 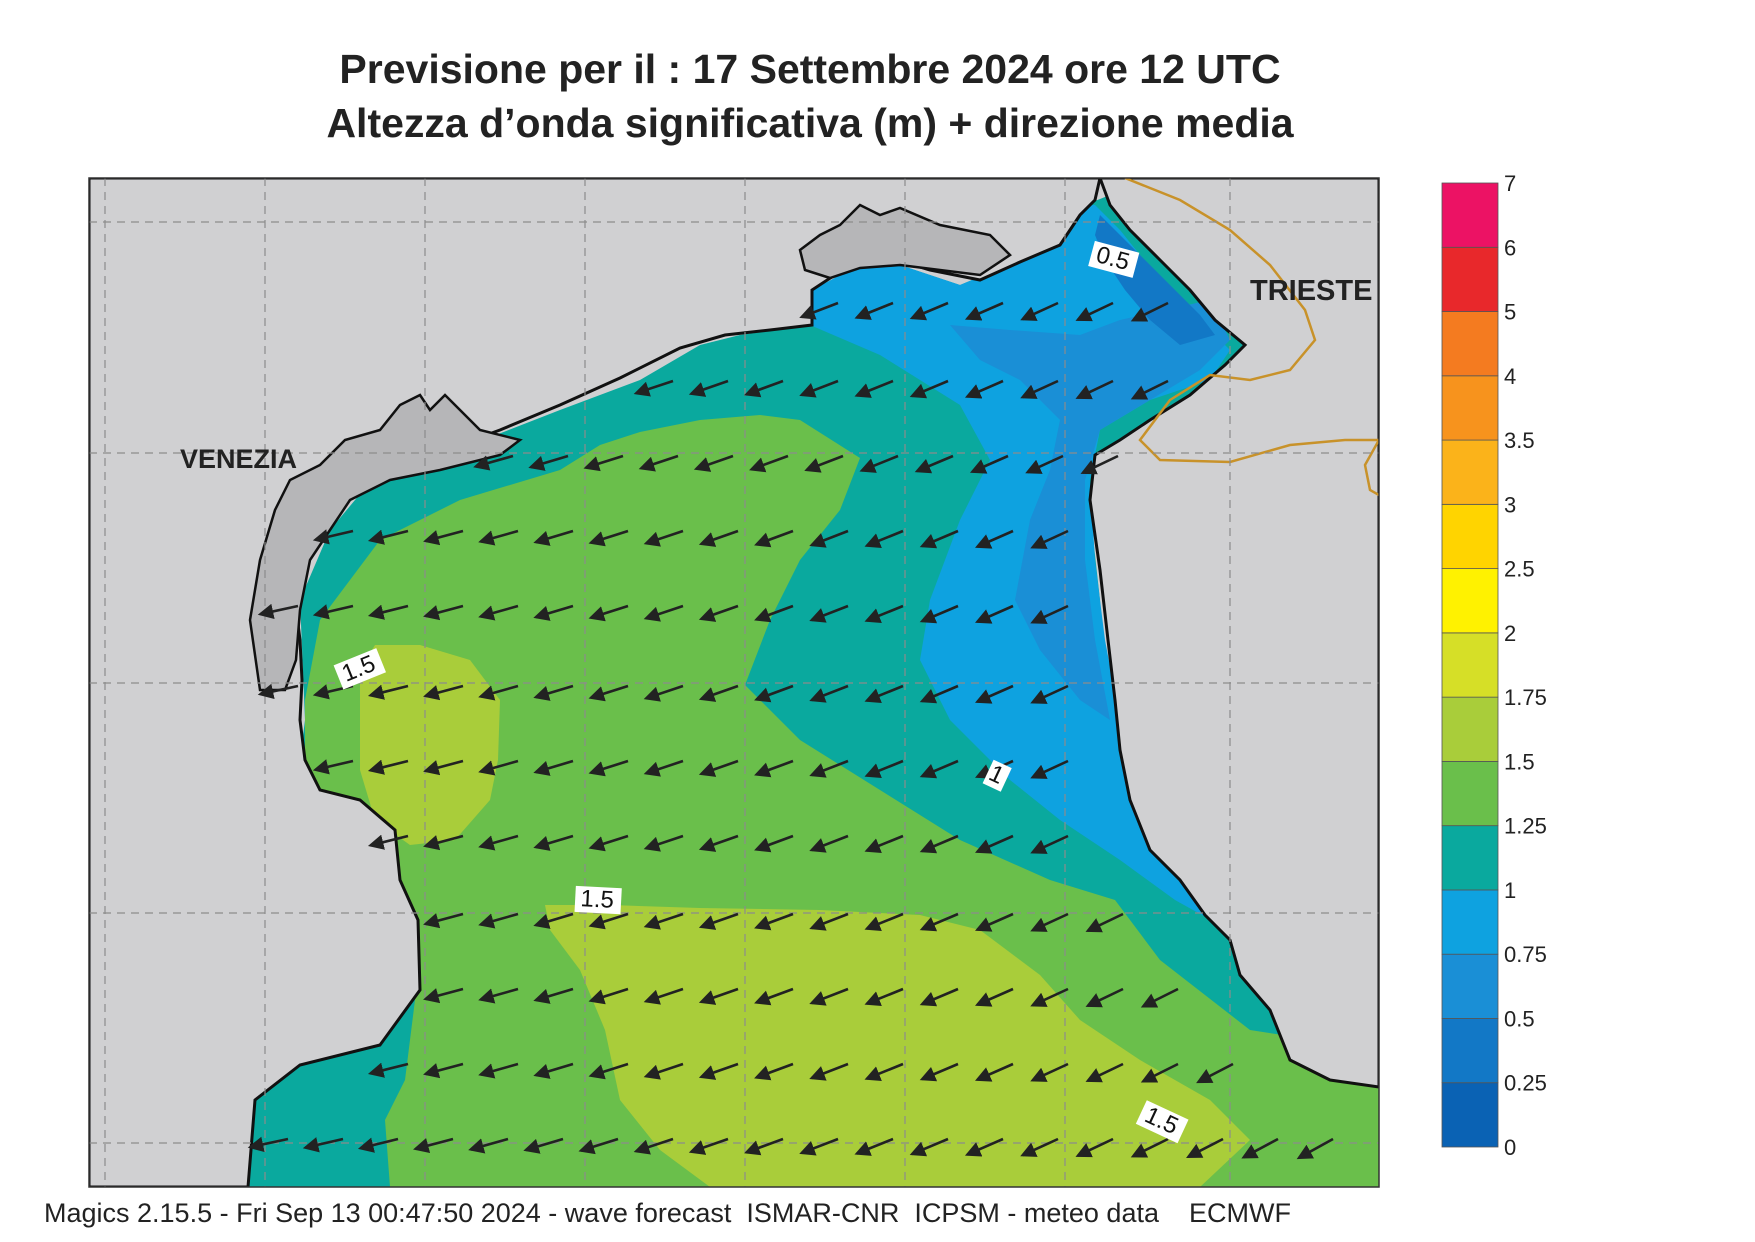 What do you see at coordinates (1155, 280) in the screenshot?
I see `sea-zone-0.25-0.5` at bounding box center [1155, 280].